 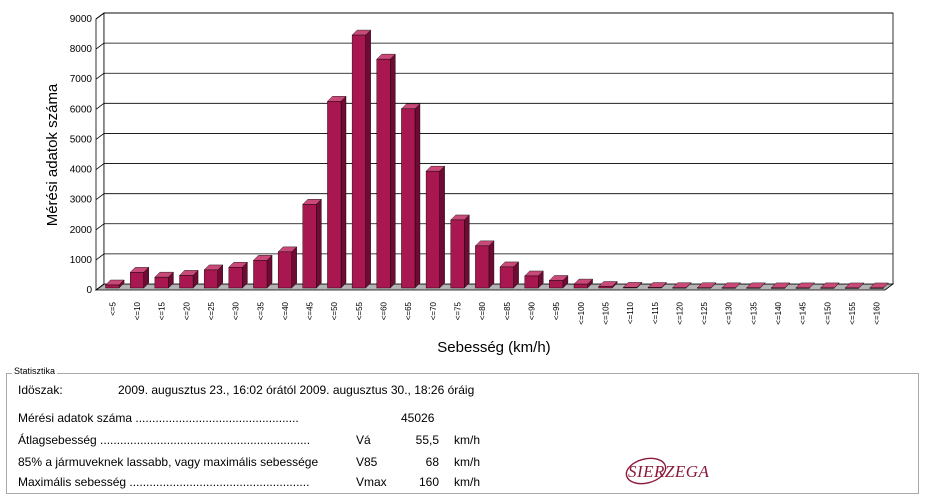 I want to click on x-tick-label: <=115, so click(x=655, y=312).